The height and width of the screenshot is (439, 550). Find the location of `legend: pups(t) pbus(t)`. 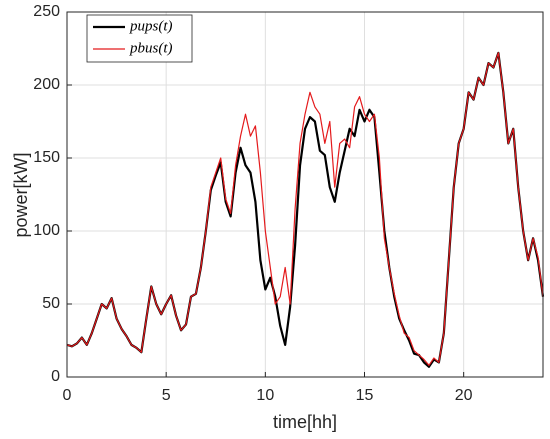

legend: pups(t) pbus(t) is located at coordinates (139, 38).